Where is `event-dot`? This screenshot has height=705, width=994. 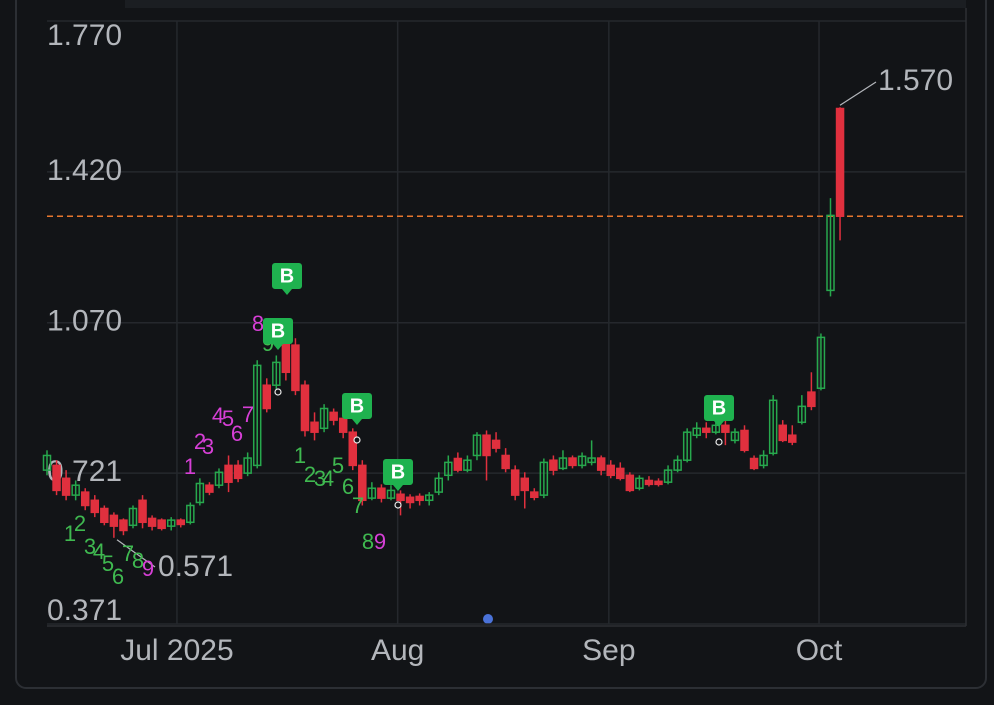
event-dot is located at coordinates (488, 619).